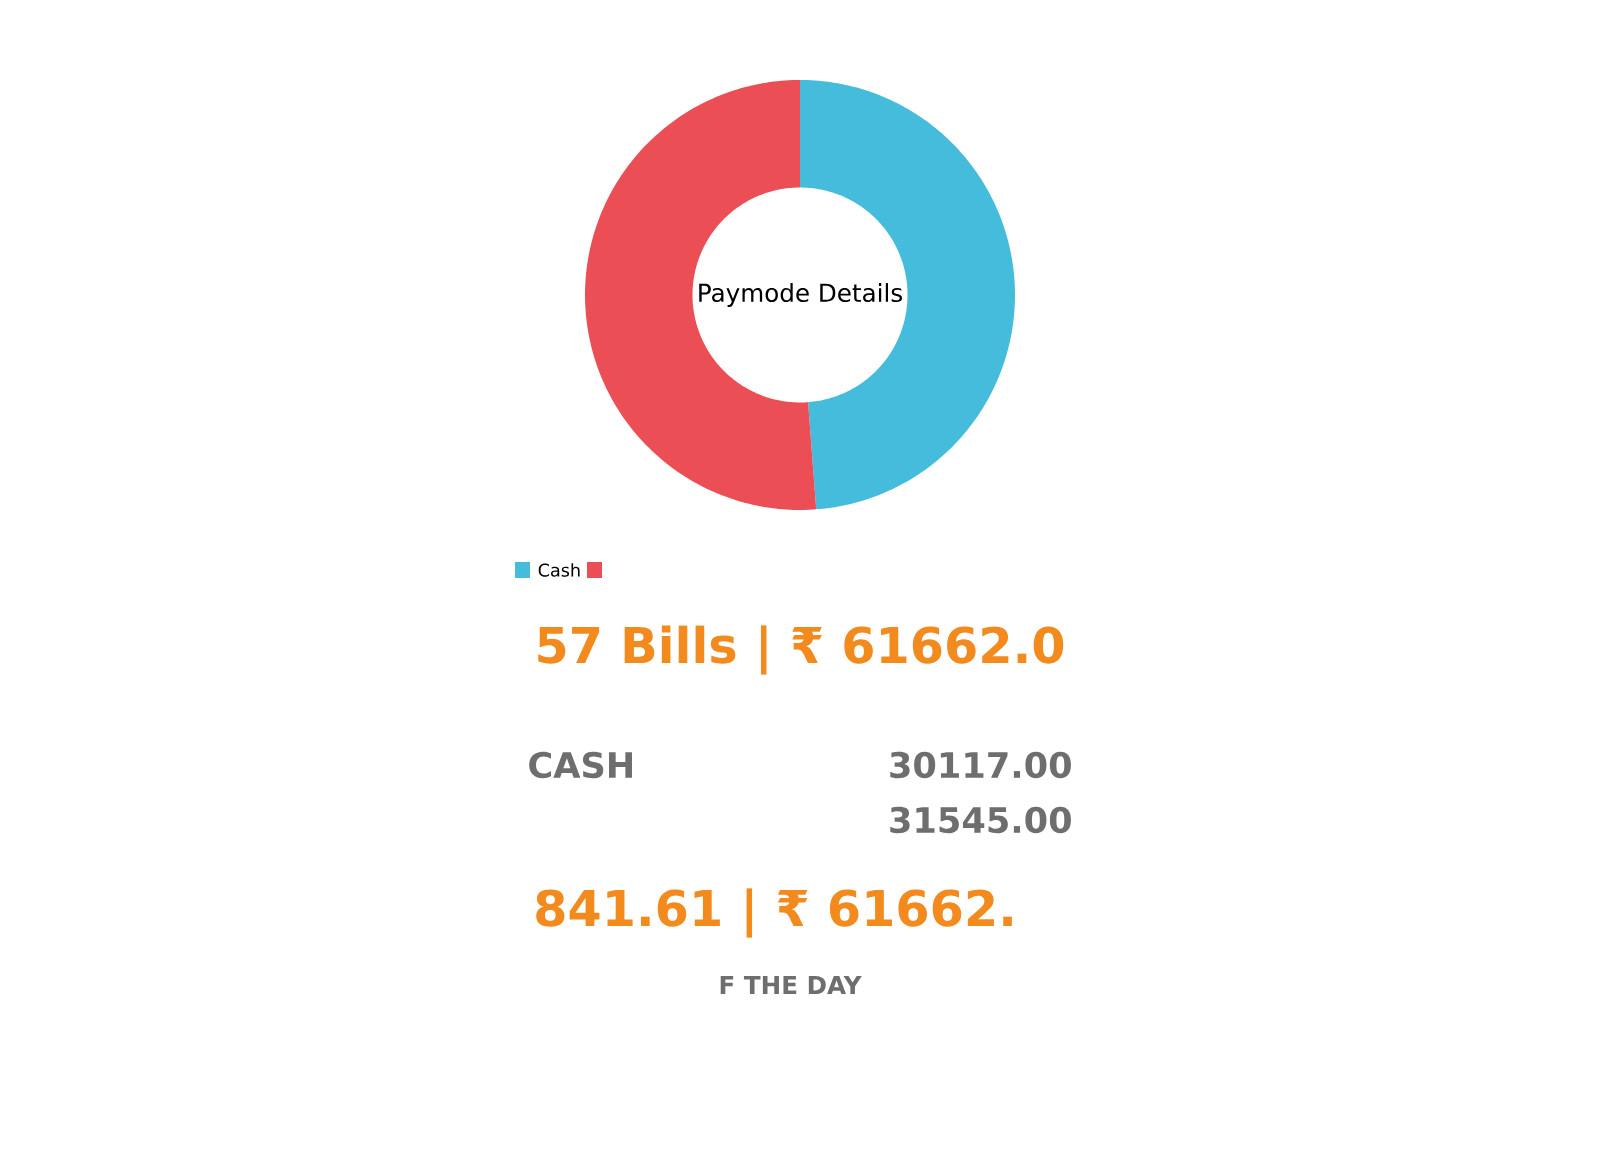 The height and width of the screenshot is (1156, 1600). I want to click on text: 31545.00, so click(980, 820).